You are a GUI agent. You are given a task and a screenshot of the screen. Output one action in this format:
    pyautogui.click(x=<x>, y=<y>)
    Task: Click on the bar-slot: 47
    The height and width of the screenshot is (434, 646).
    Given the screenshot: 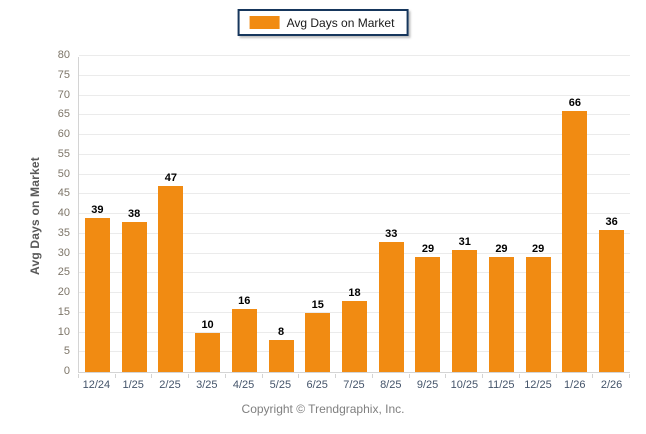 What is the action you would take?
    pyautogui.click(x=170, y=214)
    